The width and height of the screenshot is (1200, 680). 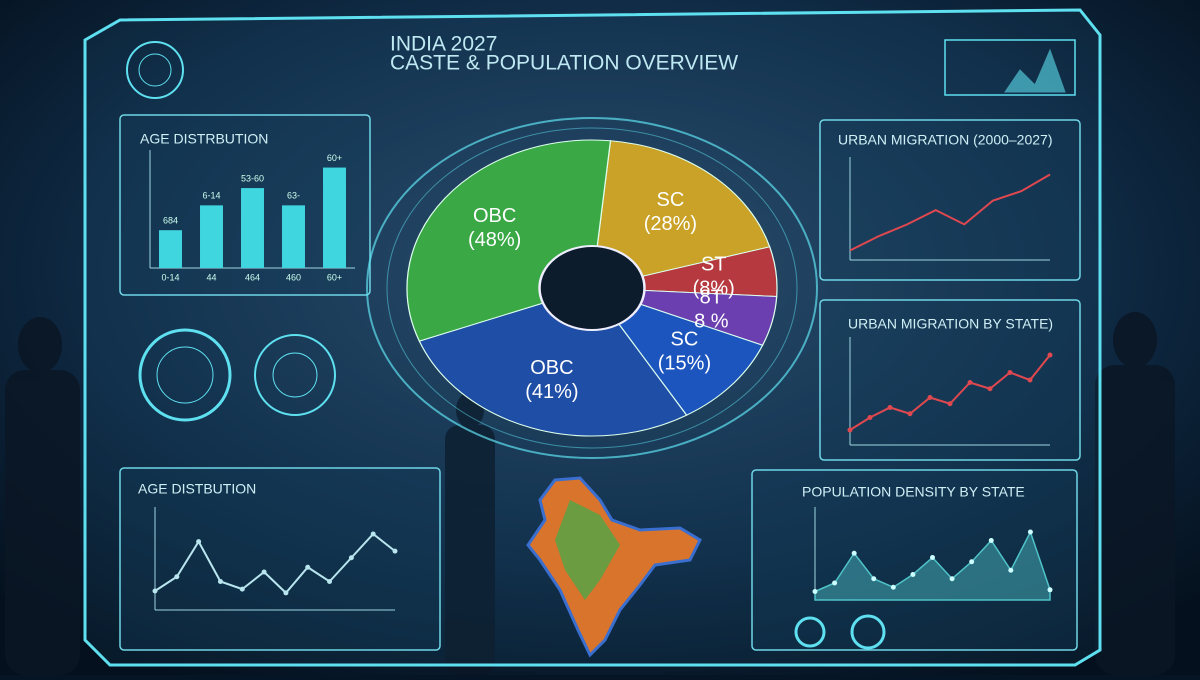 I want to click on x-tick-label: 60+, so click(x=334, y=277).